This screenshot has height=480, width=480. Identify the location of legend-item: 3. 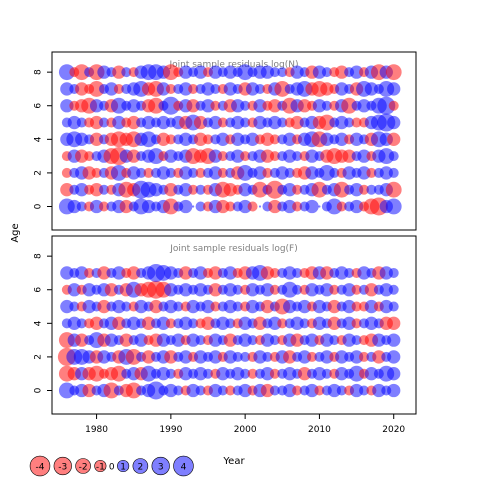
(160, 466).